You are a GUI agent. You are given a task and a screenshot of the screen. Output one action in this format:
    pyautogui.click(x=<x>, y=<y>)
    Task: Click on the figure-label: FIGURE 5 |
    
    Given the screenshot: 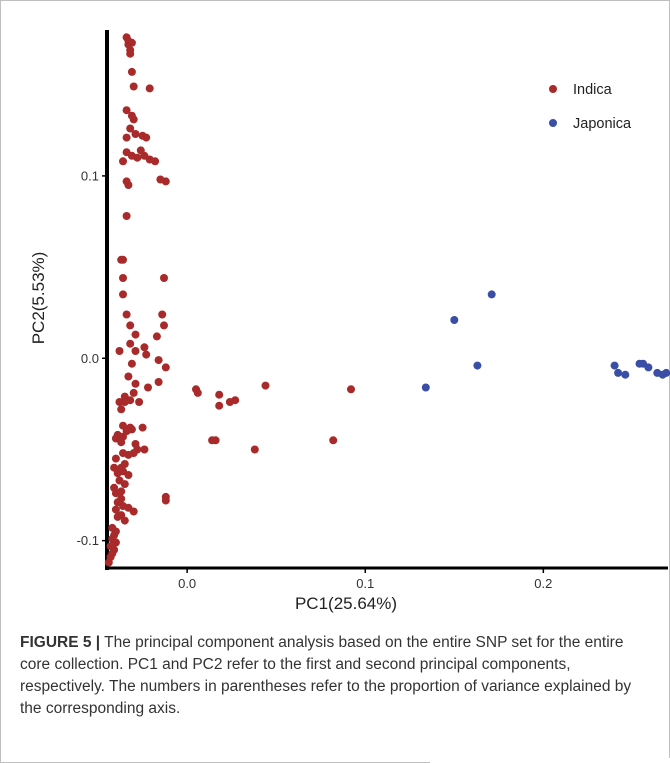 What is the action you would take?
    pyautogui.click(x=60, y=642)
    